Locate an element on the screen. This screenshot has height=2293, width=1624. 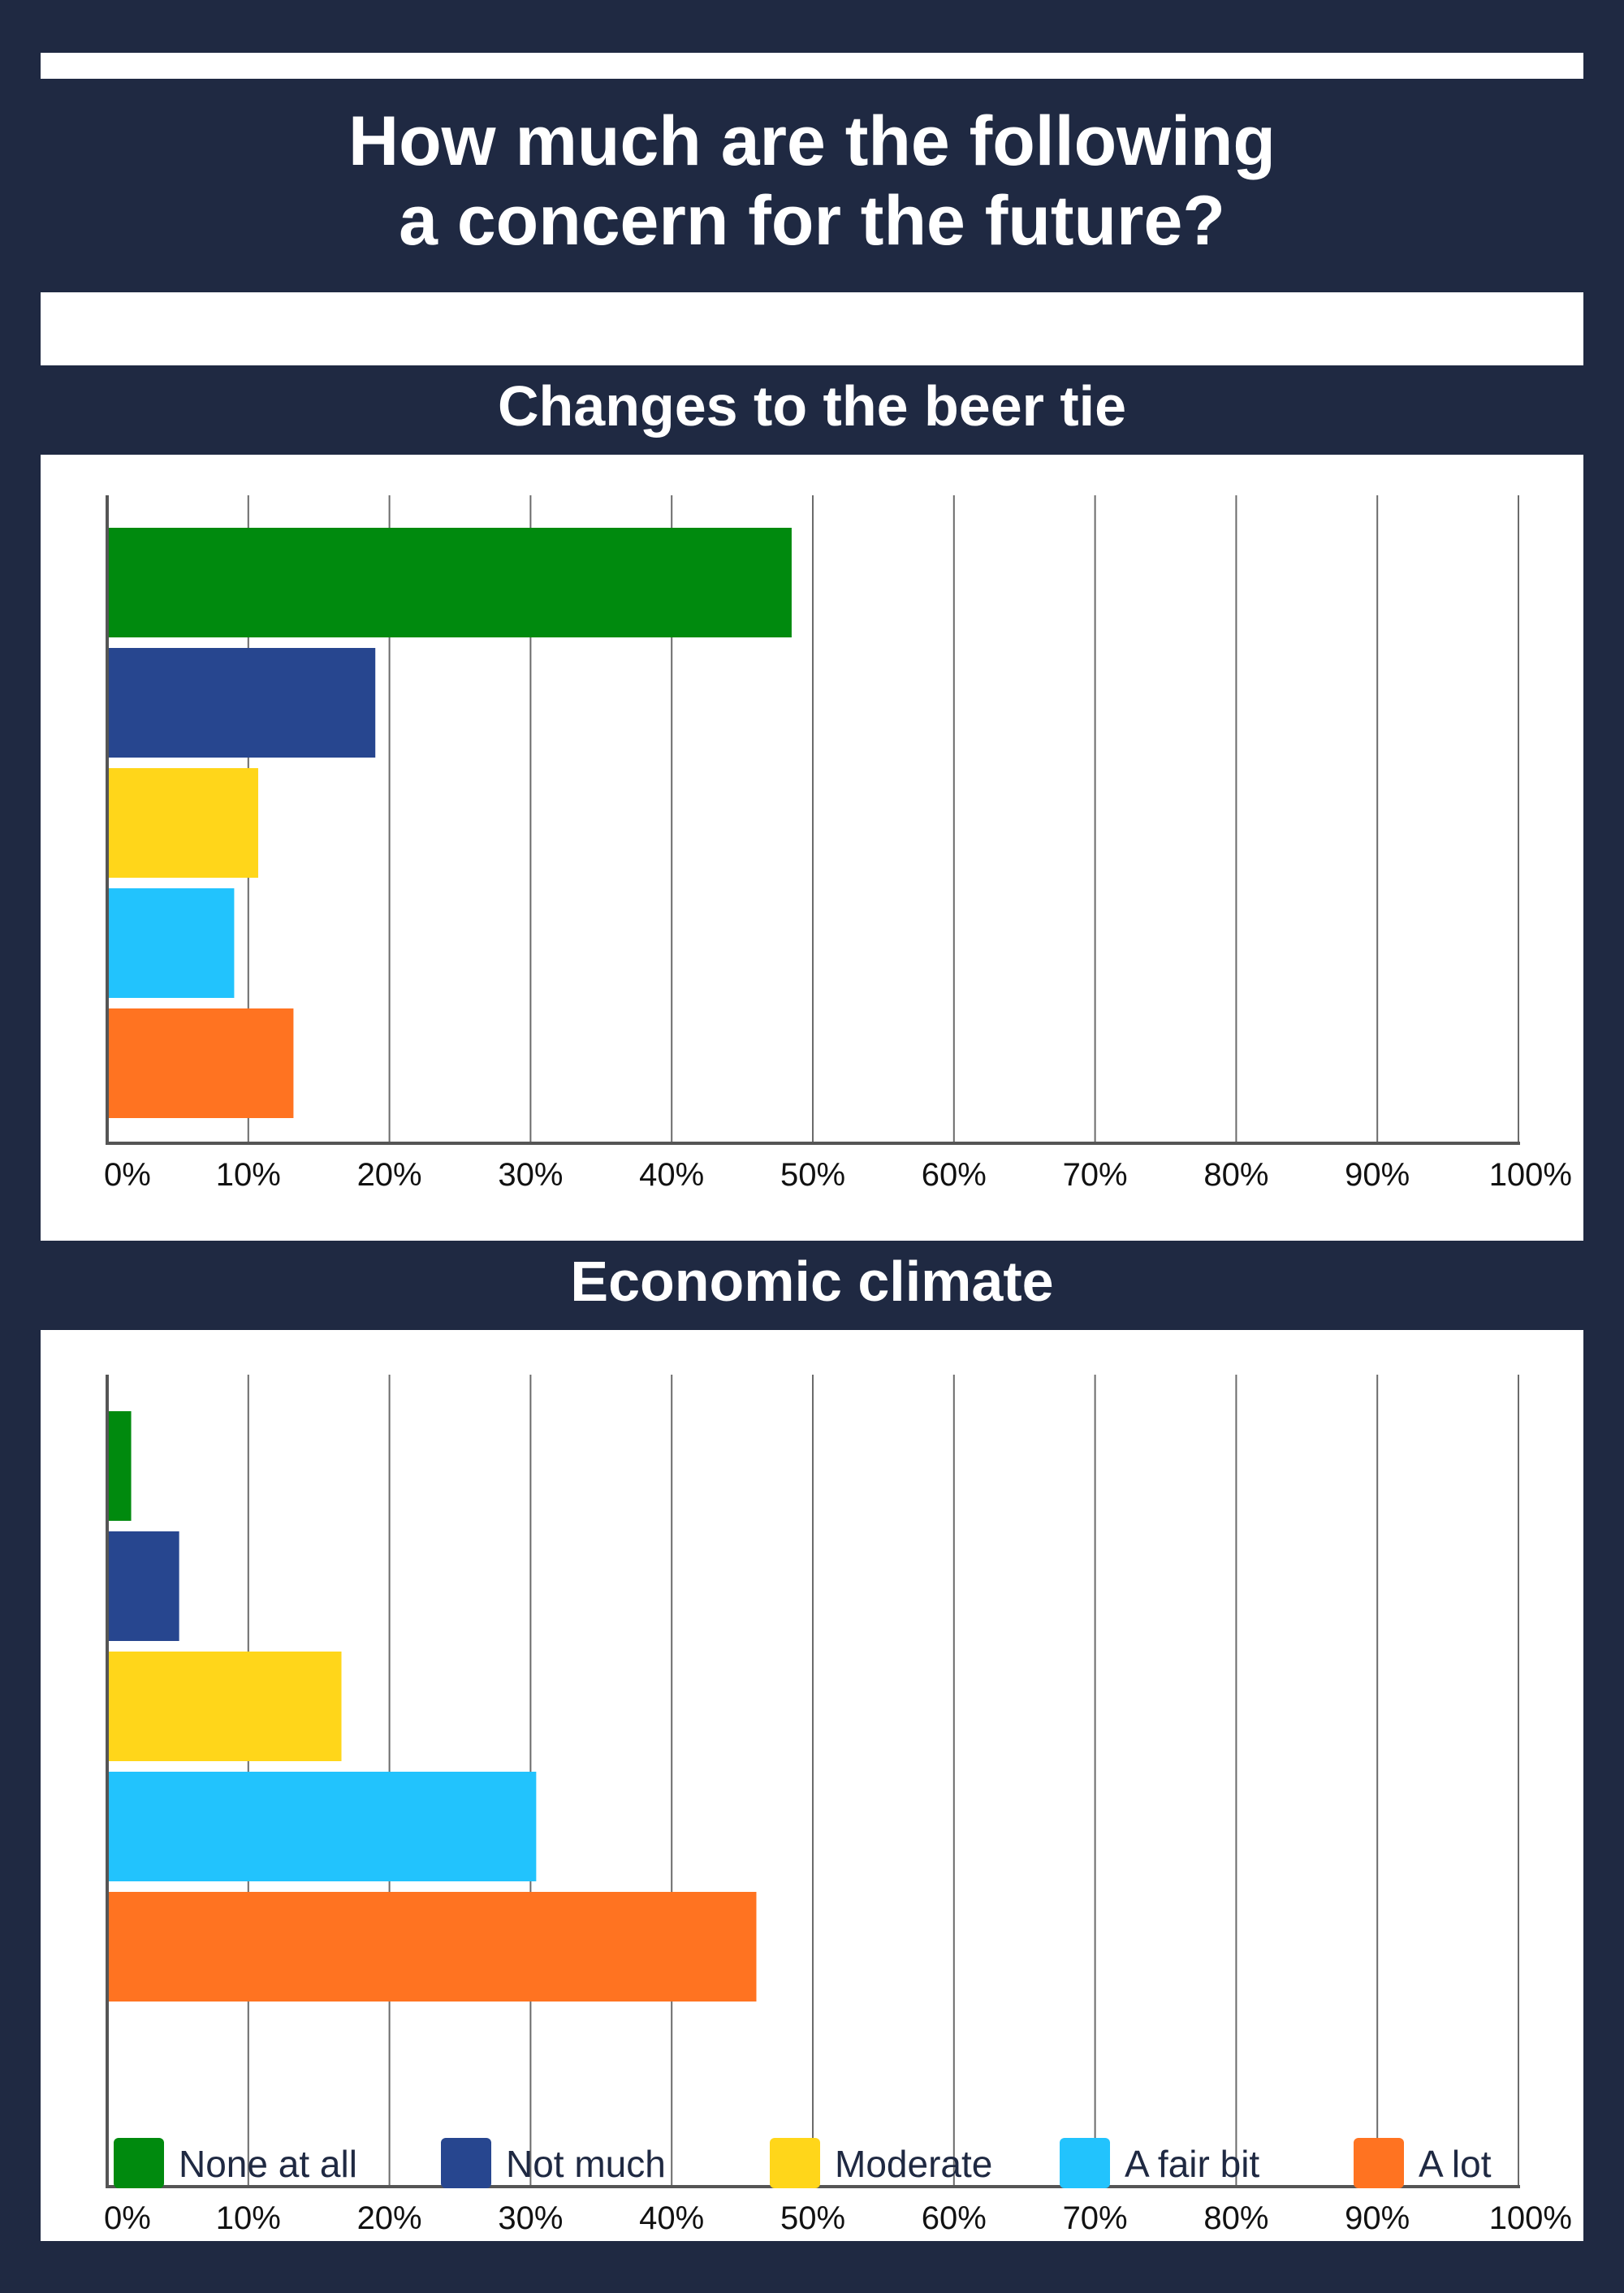
legend-label: Not much is located at coordinates (586, 2164).